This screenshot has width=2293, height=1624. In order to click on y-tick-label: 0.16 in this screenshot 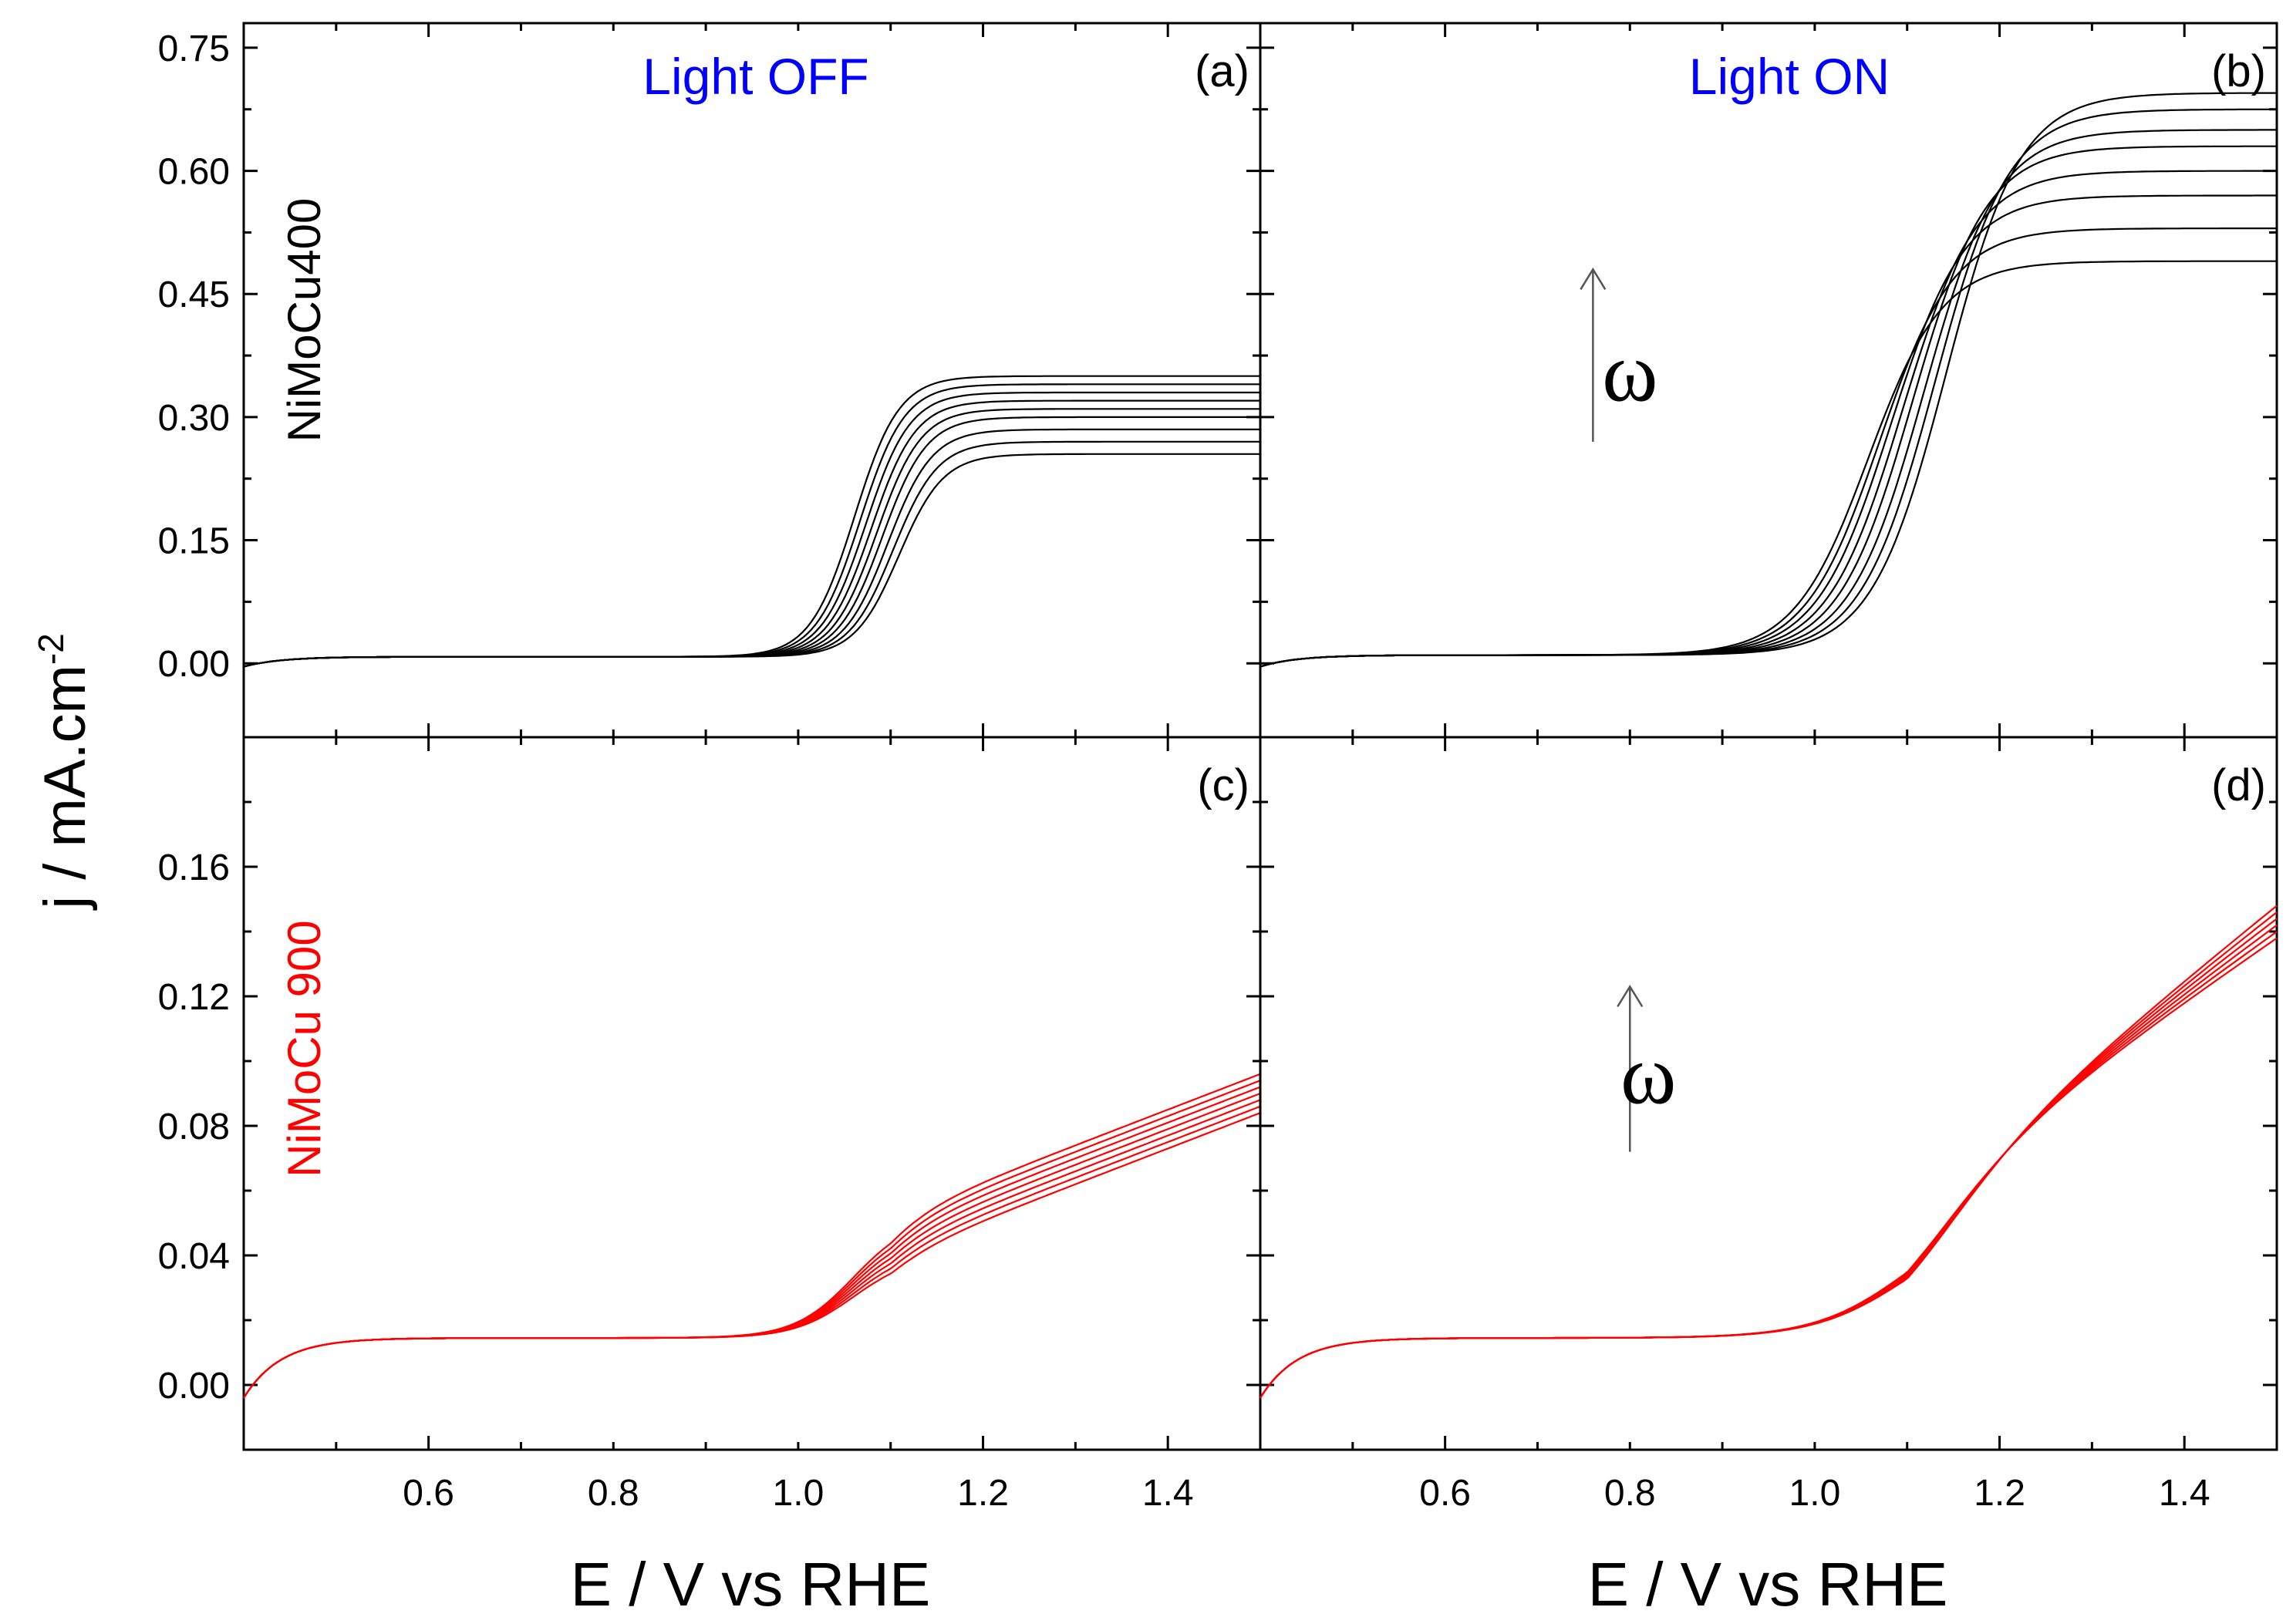, I will do `click(194, 868)`.